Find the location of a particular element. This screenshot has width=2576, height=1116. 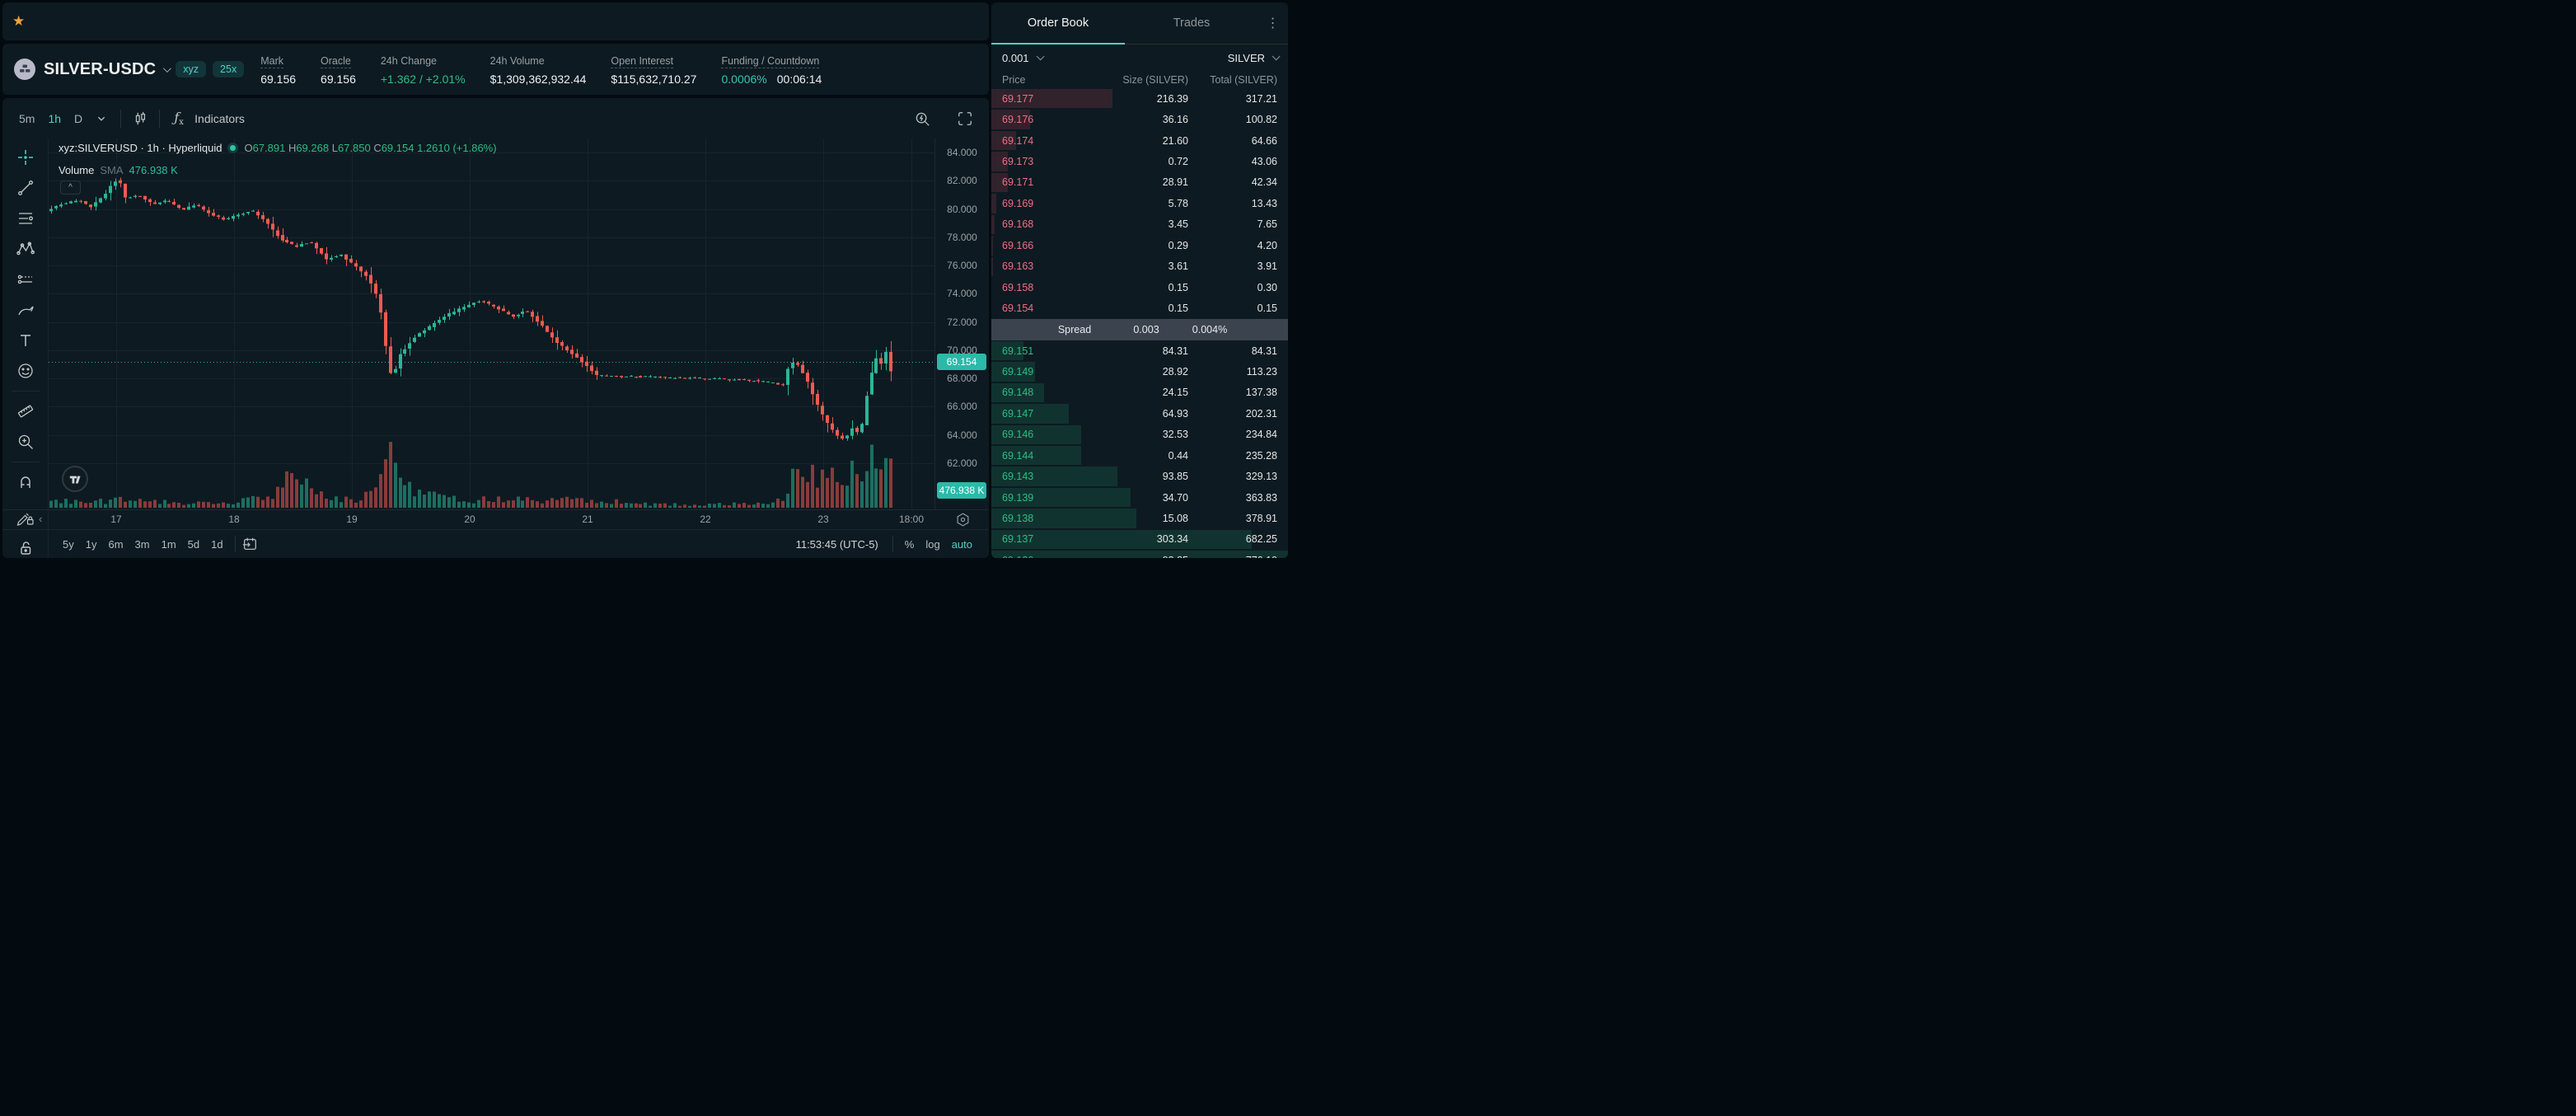

bid-row: 69.151 84.31 84.31 is located at coordinates (1139, 350).